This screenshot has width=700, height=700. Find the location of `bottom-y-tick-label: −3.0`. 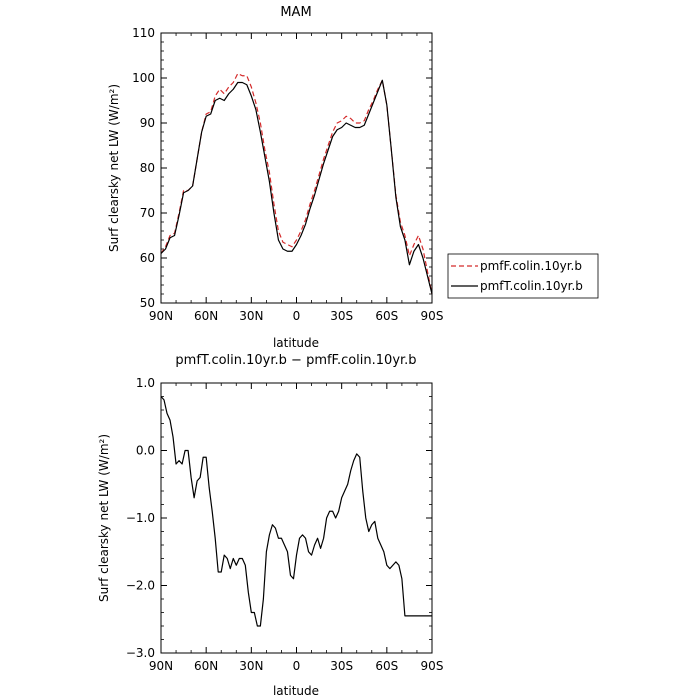

bottom-y-tick-label: −3.0 is located at coordinates (140, 653).